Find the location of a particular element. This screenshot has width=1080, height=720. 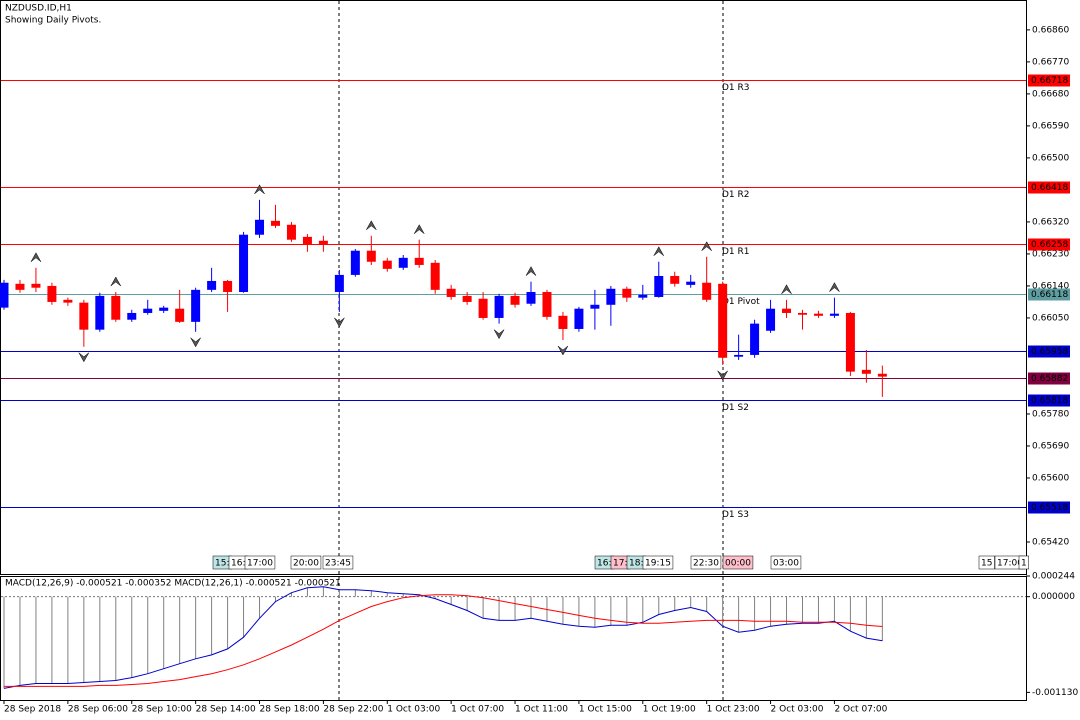

x-tick-label: 28 Sep 18:00 is located at coordinates (290, 710).